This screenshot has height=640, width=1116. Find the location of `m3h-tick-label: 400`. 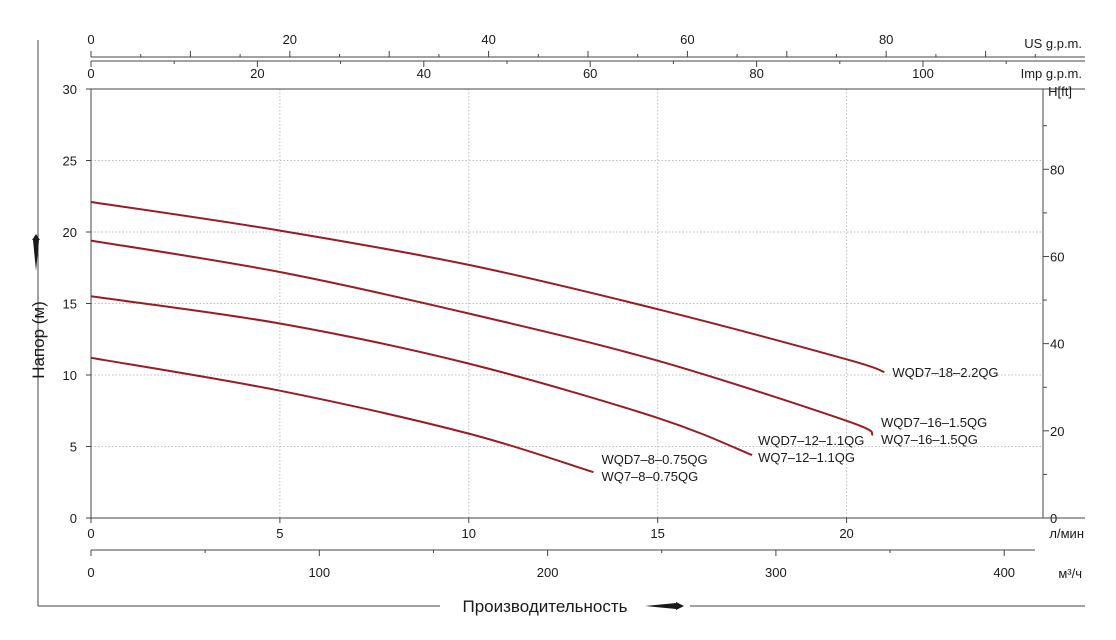

m3h-tick-label: 400 is located at coordinates (1004, 572).